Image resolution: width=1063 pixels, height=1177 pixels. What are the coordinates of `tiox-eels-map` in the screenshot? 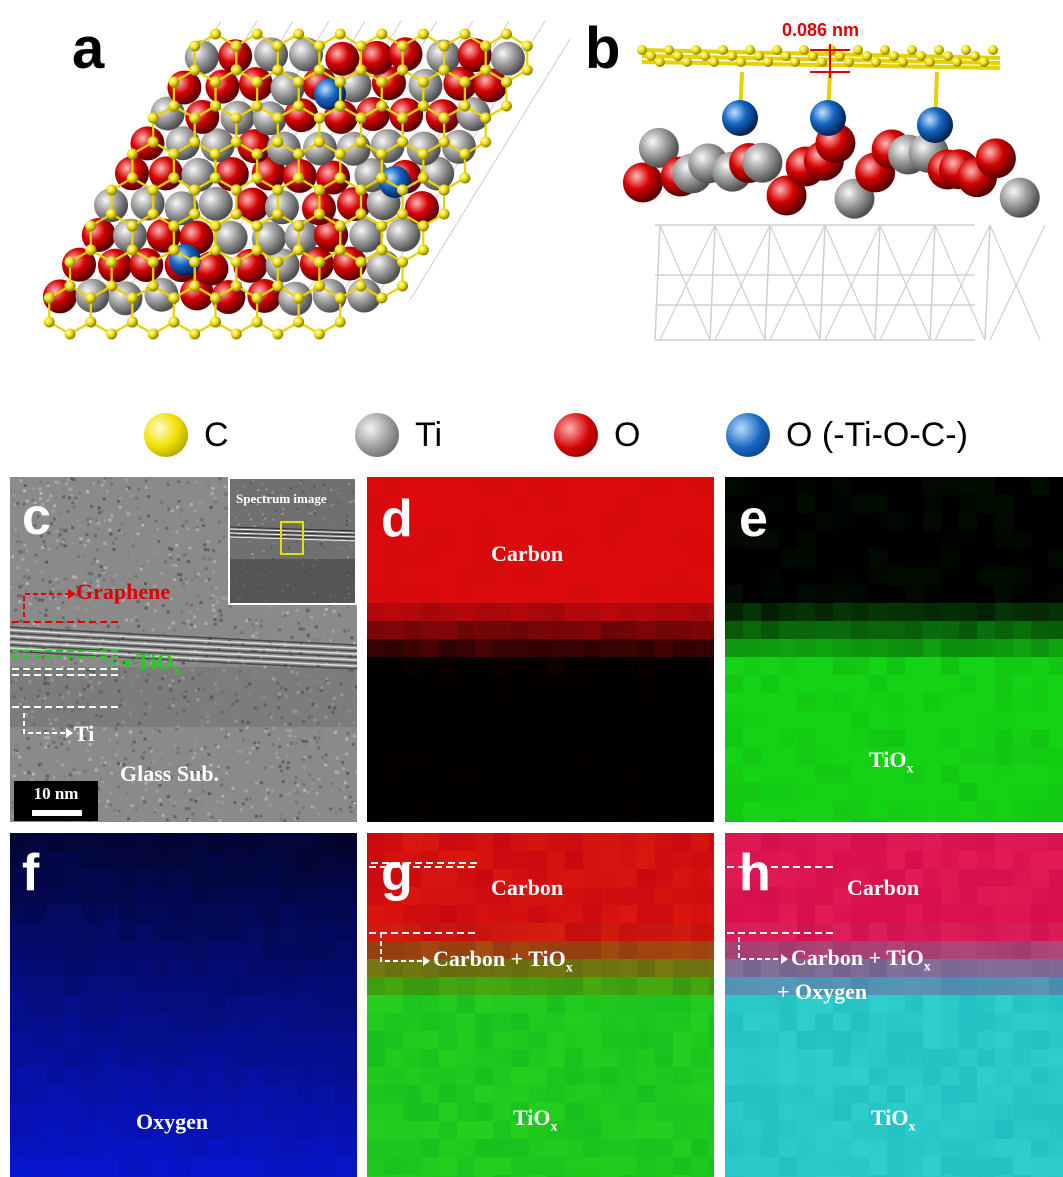 It's located at (894, 649).